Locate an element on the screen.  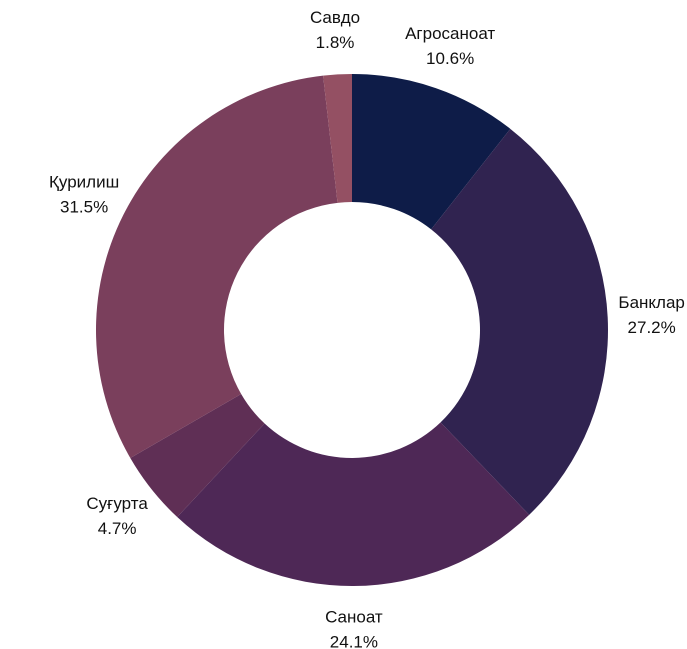
segment-value-label: 24.1% is located at coordinates (354, 640).